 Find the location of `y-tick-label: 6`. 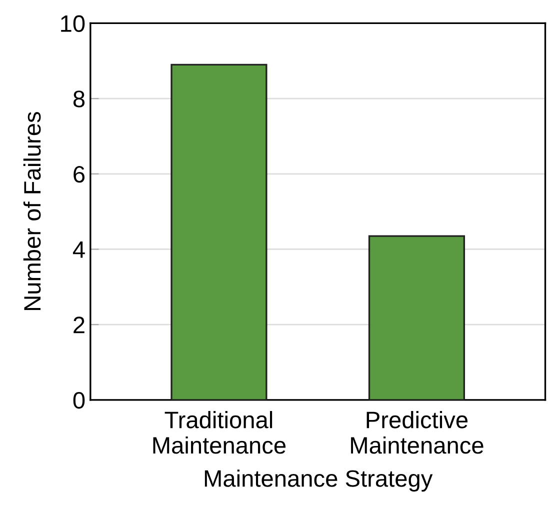

y-tick-label: 6 is located at coordinates (79, 174).